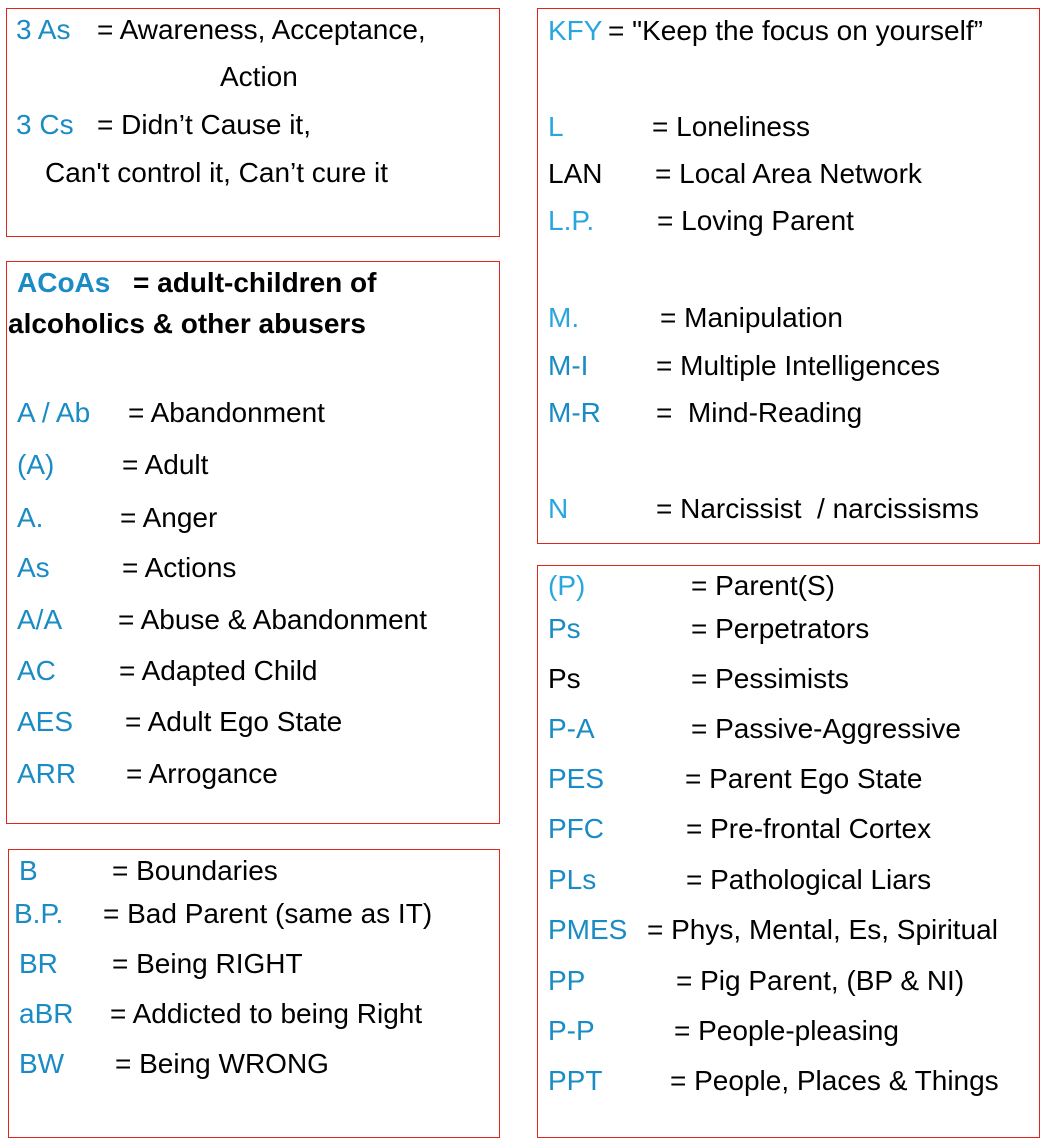 This screenshot has height=1146, width=1048. Describe the element at coordinates (826, 728) in the screenshot. I see `glossary-definition: = Passive-Aggressive` at that location.